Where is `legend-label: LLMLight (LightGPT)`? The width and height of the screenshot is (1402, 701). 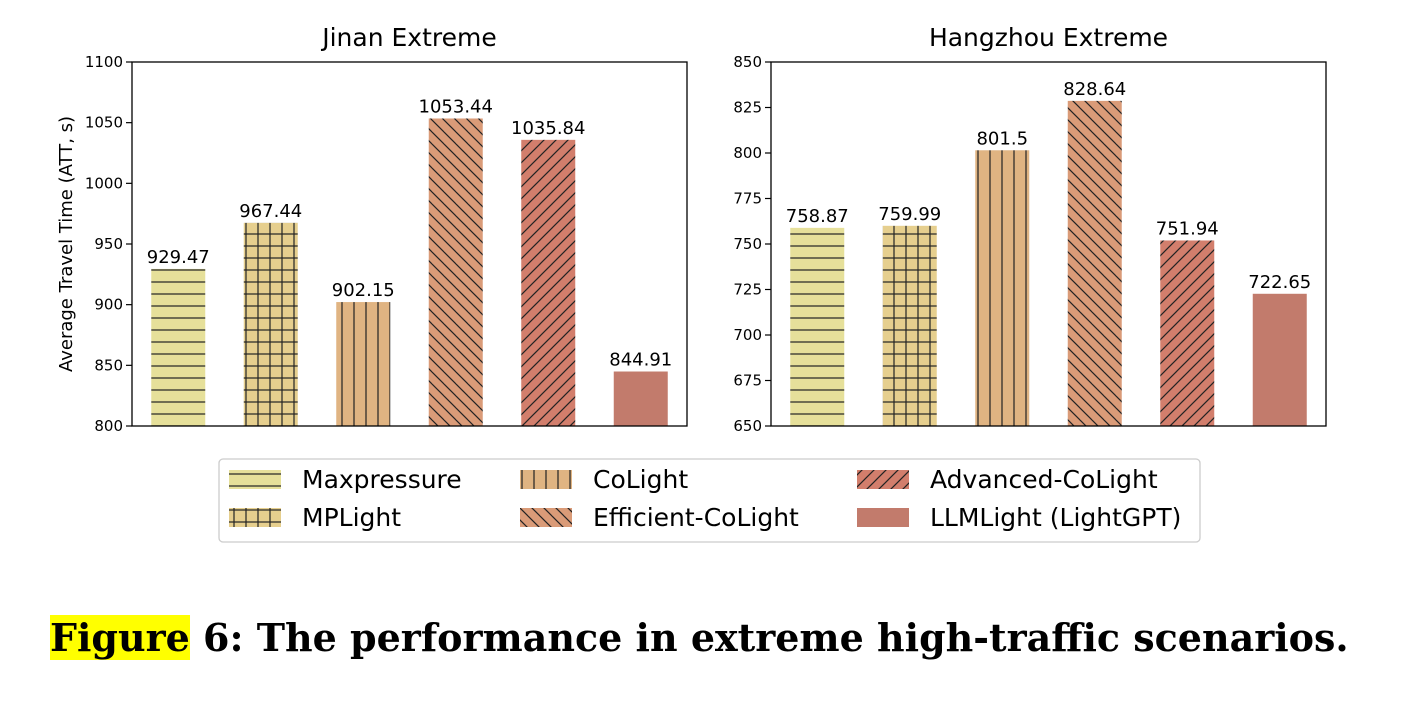 legend-label: LLMLight (LightGPT) is located at coordinates (1055, 517).